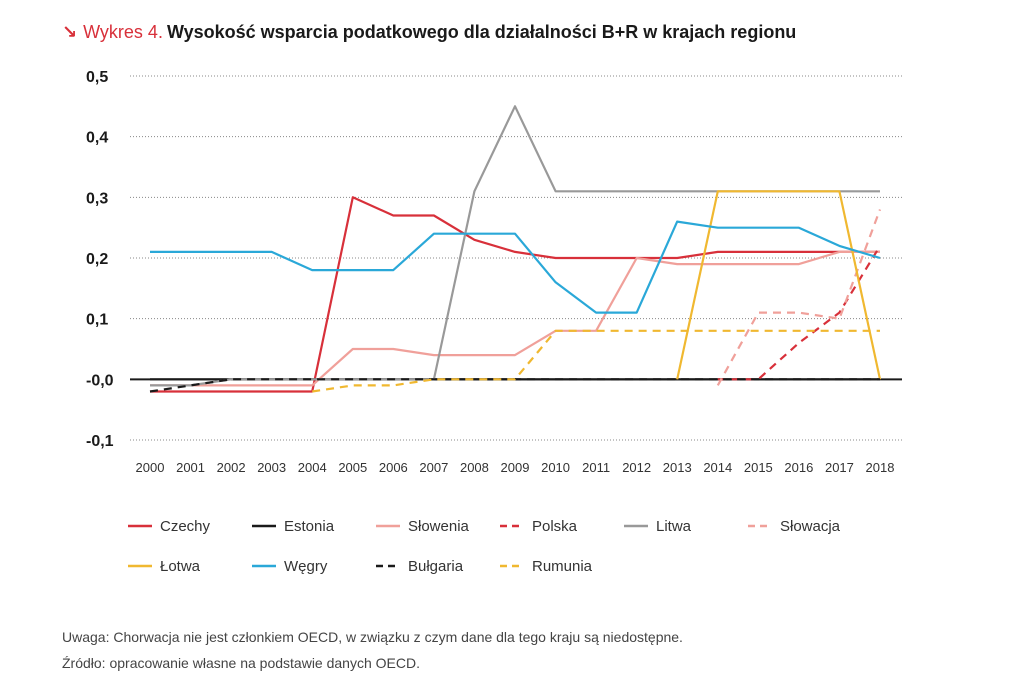 This screenshot has width=1024, height=688. Describe the element at coordinates (515, 318) in the screenshot. I see `series-line-slowenia` at that location.